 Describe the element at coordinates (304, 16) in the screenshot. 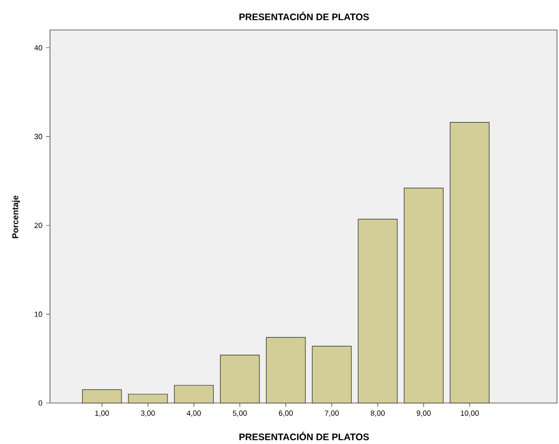

I see `chart-title: PRESENTACIÓN DE PLATOS` at that location.